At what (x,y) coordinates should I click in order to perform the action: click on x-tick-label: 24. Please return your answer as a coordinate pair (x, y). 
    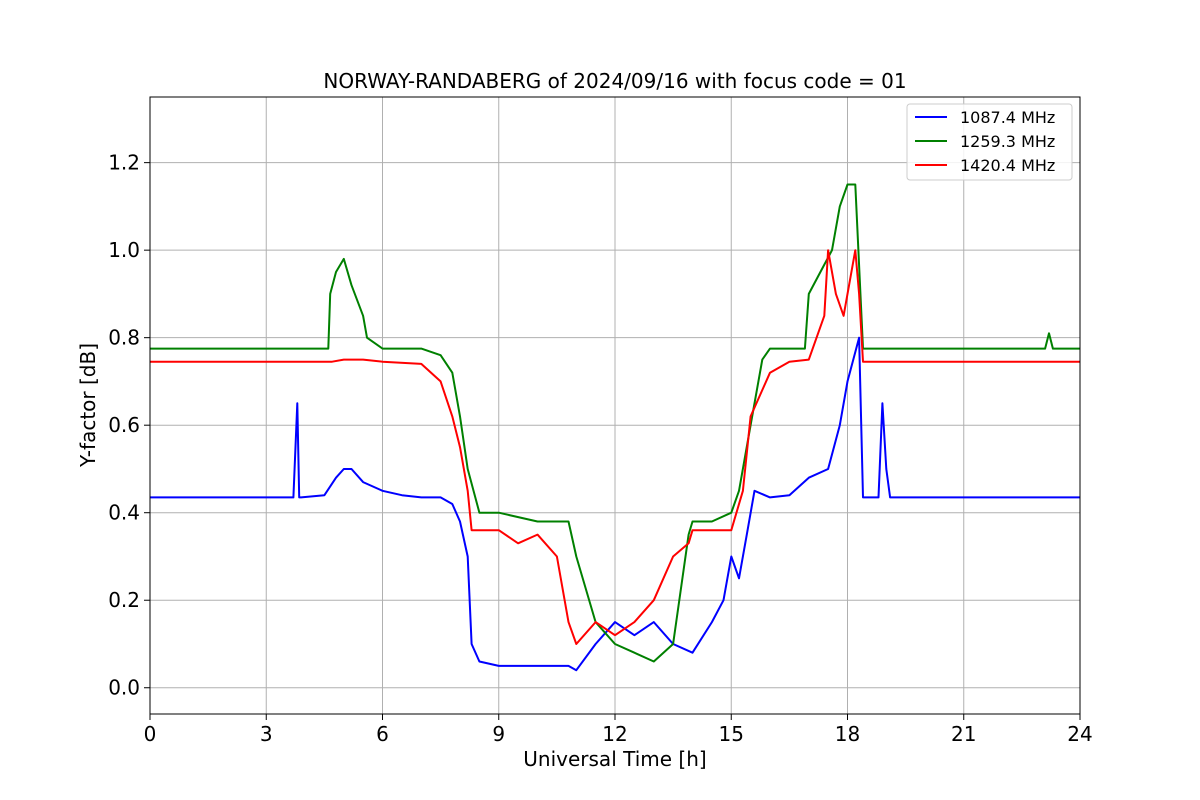
    Looking at the image, I should click on (1079, 734).